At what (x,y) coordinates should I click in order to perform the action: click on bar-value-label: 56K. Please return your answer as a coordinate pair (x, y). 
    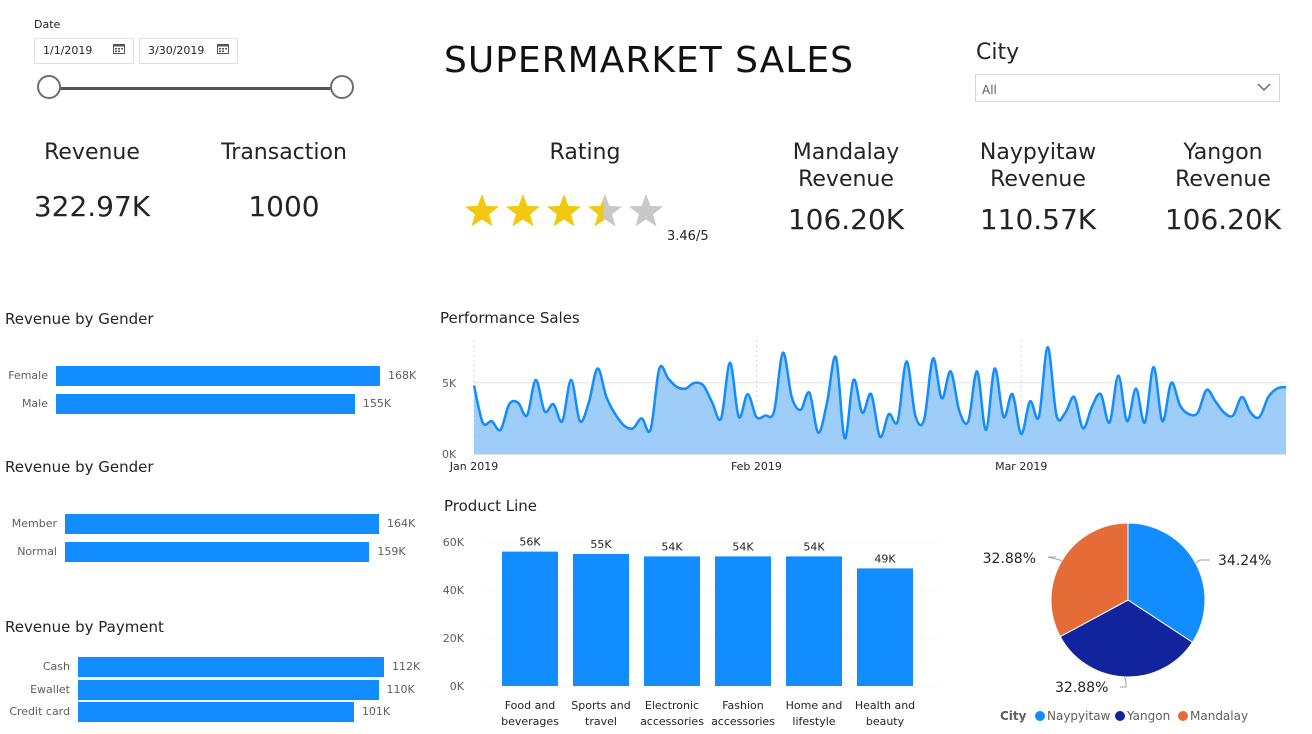
    Looking at the image, I should click on (530, 542).